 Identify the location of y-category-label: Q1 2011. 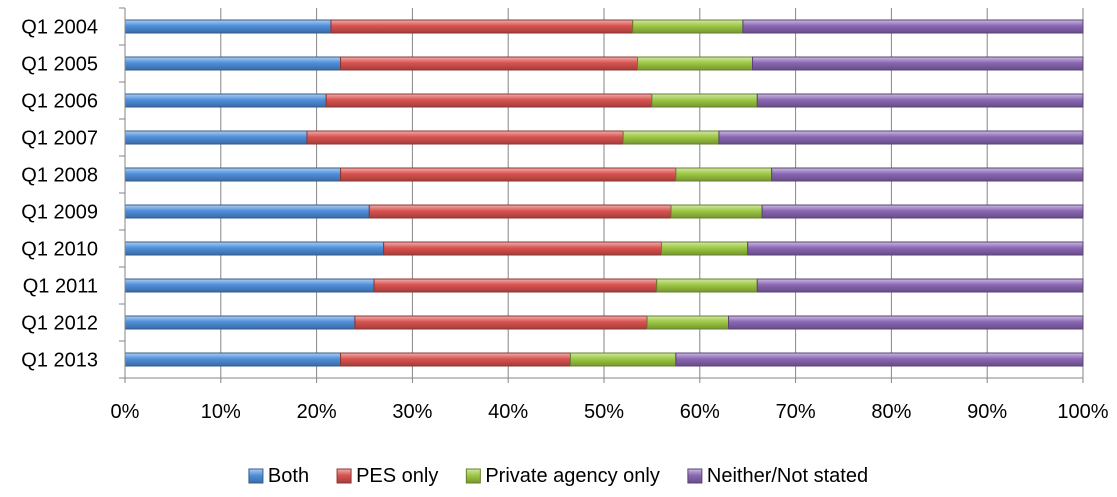
(60, 287).